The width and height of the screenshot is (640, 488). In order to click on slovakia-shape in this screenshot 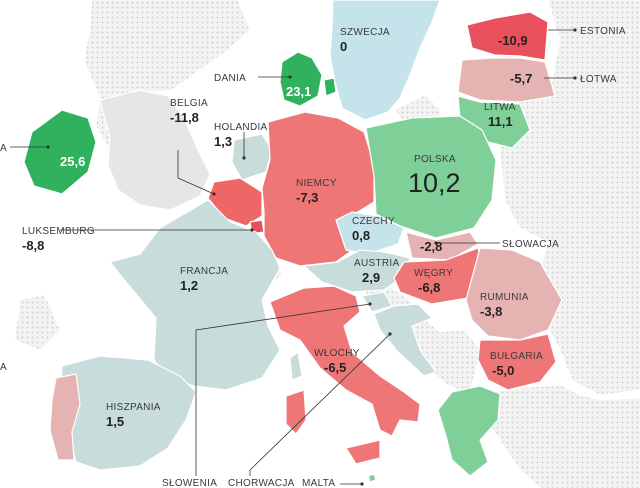, I will do `click(442, 246)`.